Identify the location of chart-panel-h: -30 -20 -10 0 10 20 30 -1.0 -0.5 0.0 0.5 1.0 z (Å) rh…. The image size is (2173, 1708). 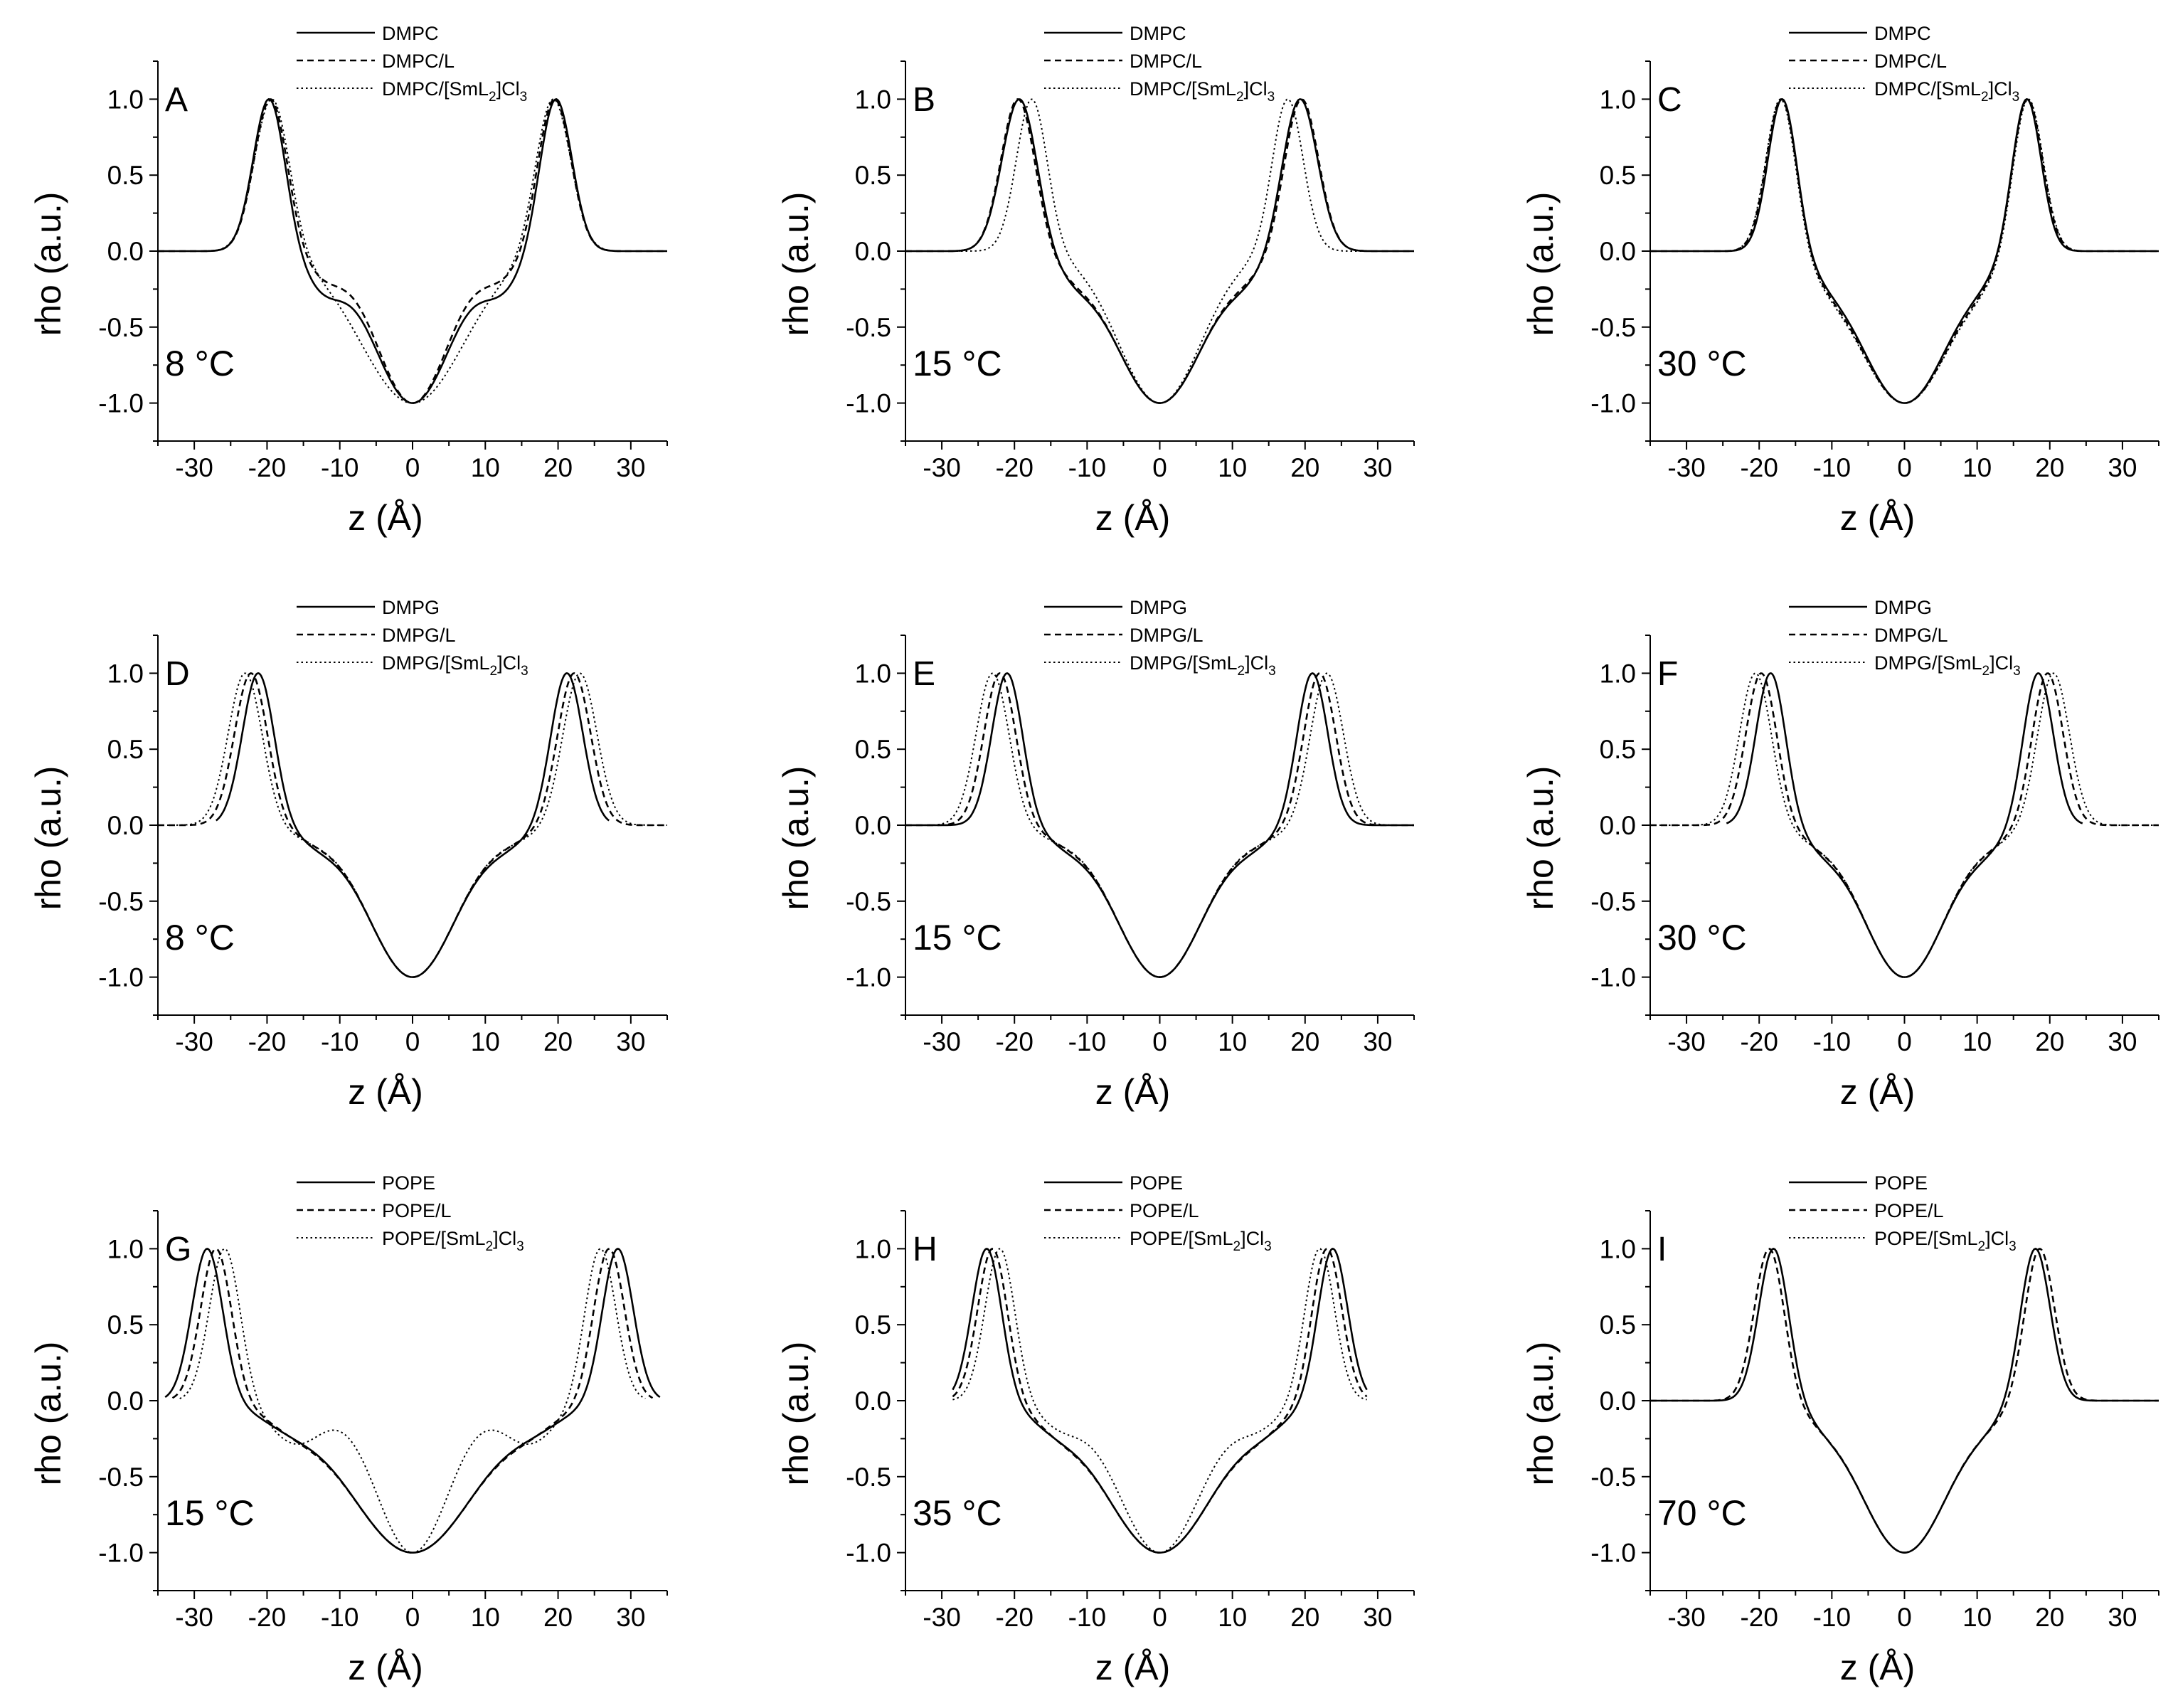
(1095, 1430).